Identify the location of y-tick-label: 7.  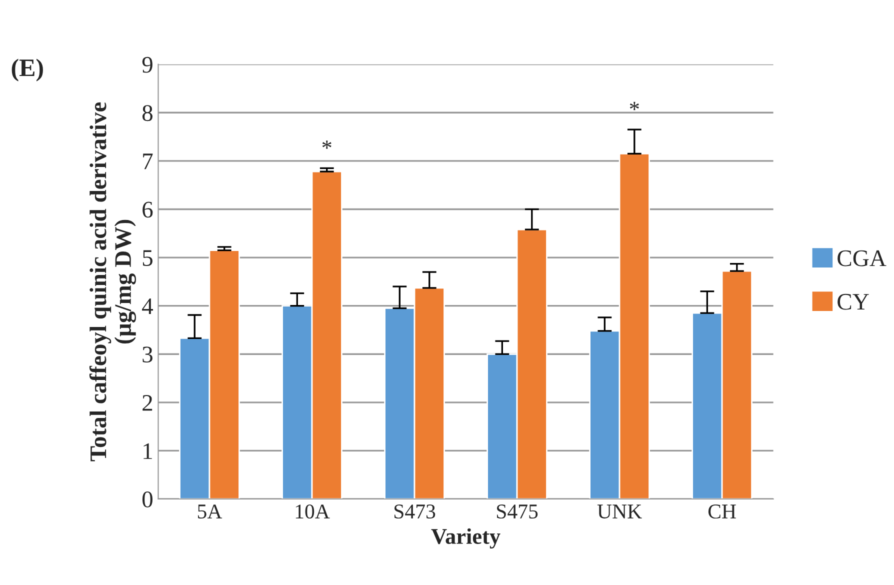
(148, 162).